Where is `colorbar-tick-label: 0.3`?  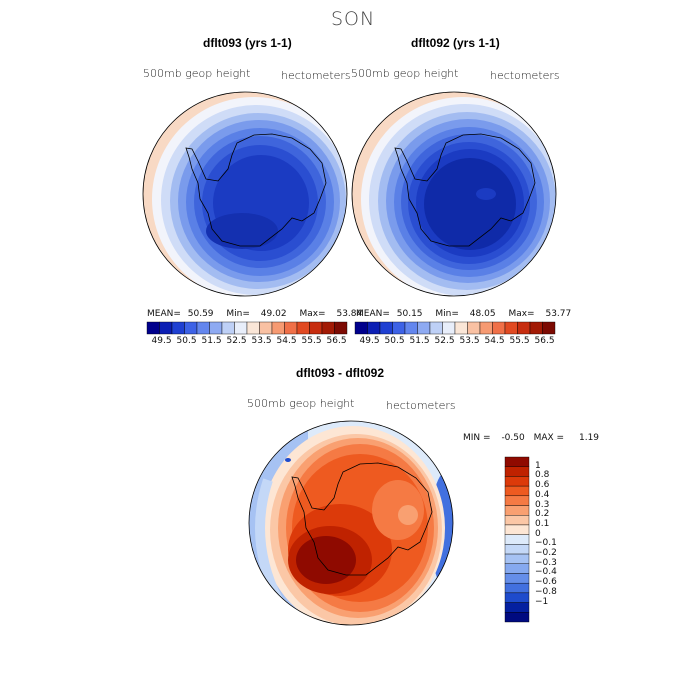 colorbar-tick-label: 0.3 is located at coordinates (542, 504).